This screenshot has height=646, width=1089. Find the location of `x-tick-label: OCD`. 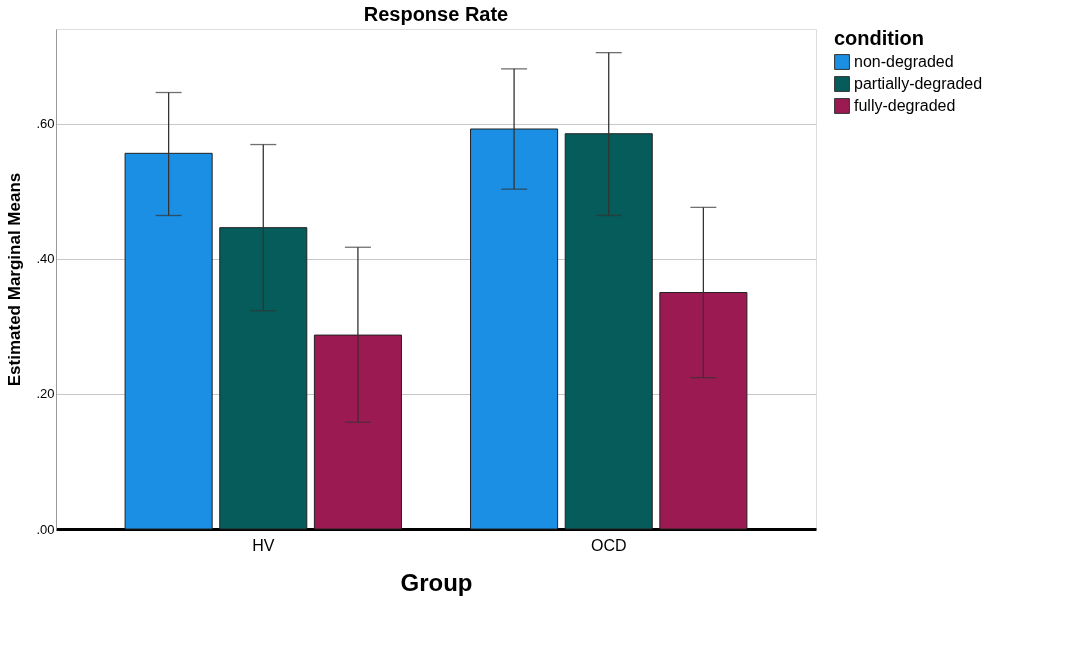

x-tick-label: OCD is located at coordinates (608, 545).